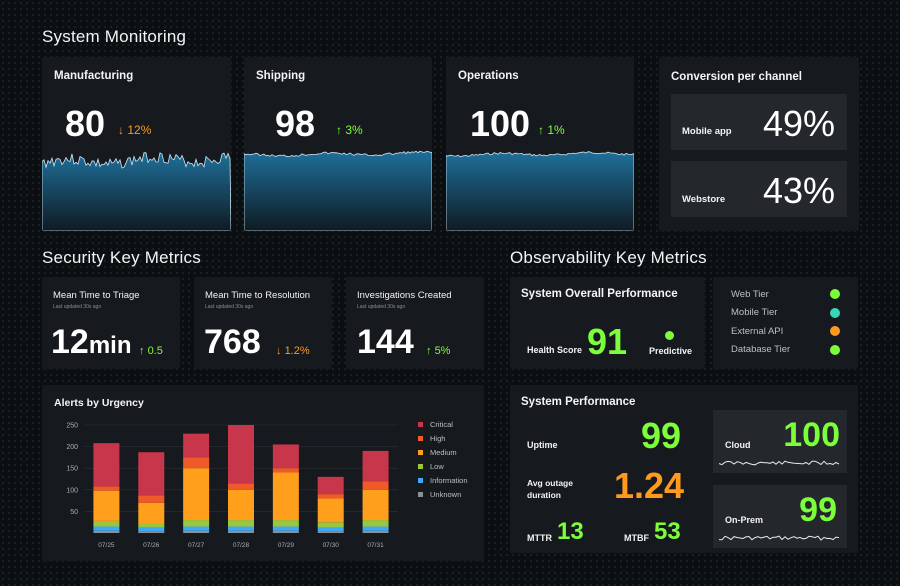 The image size is (900, 586). Describe the element at coordinates (661, 435) in the screenshot. I see `uptime-value: 99` at that location.